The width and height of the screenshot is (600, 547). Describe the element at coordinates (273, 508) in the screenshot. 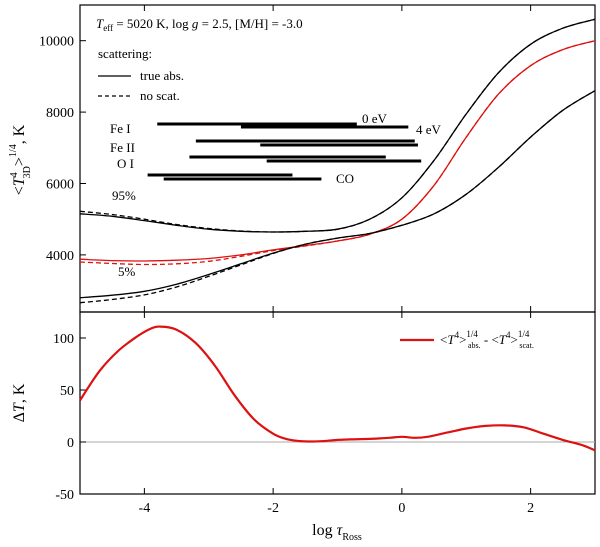

I see `bottom-x-tick-label: -2` at that location.